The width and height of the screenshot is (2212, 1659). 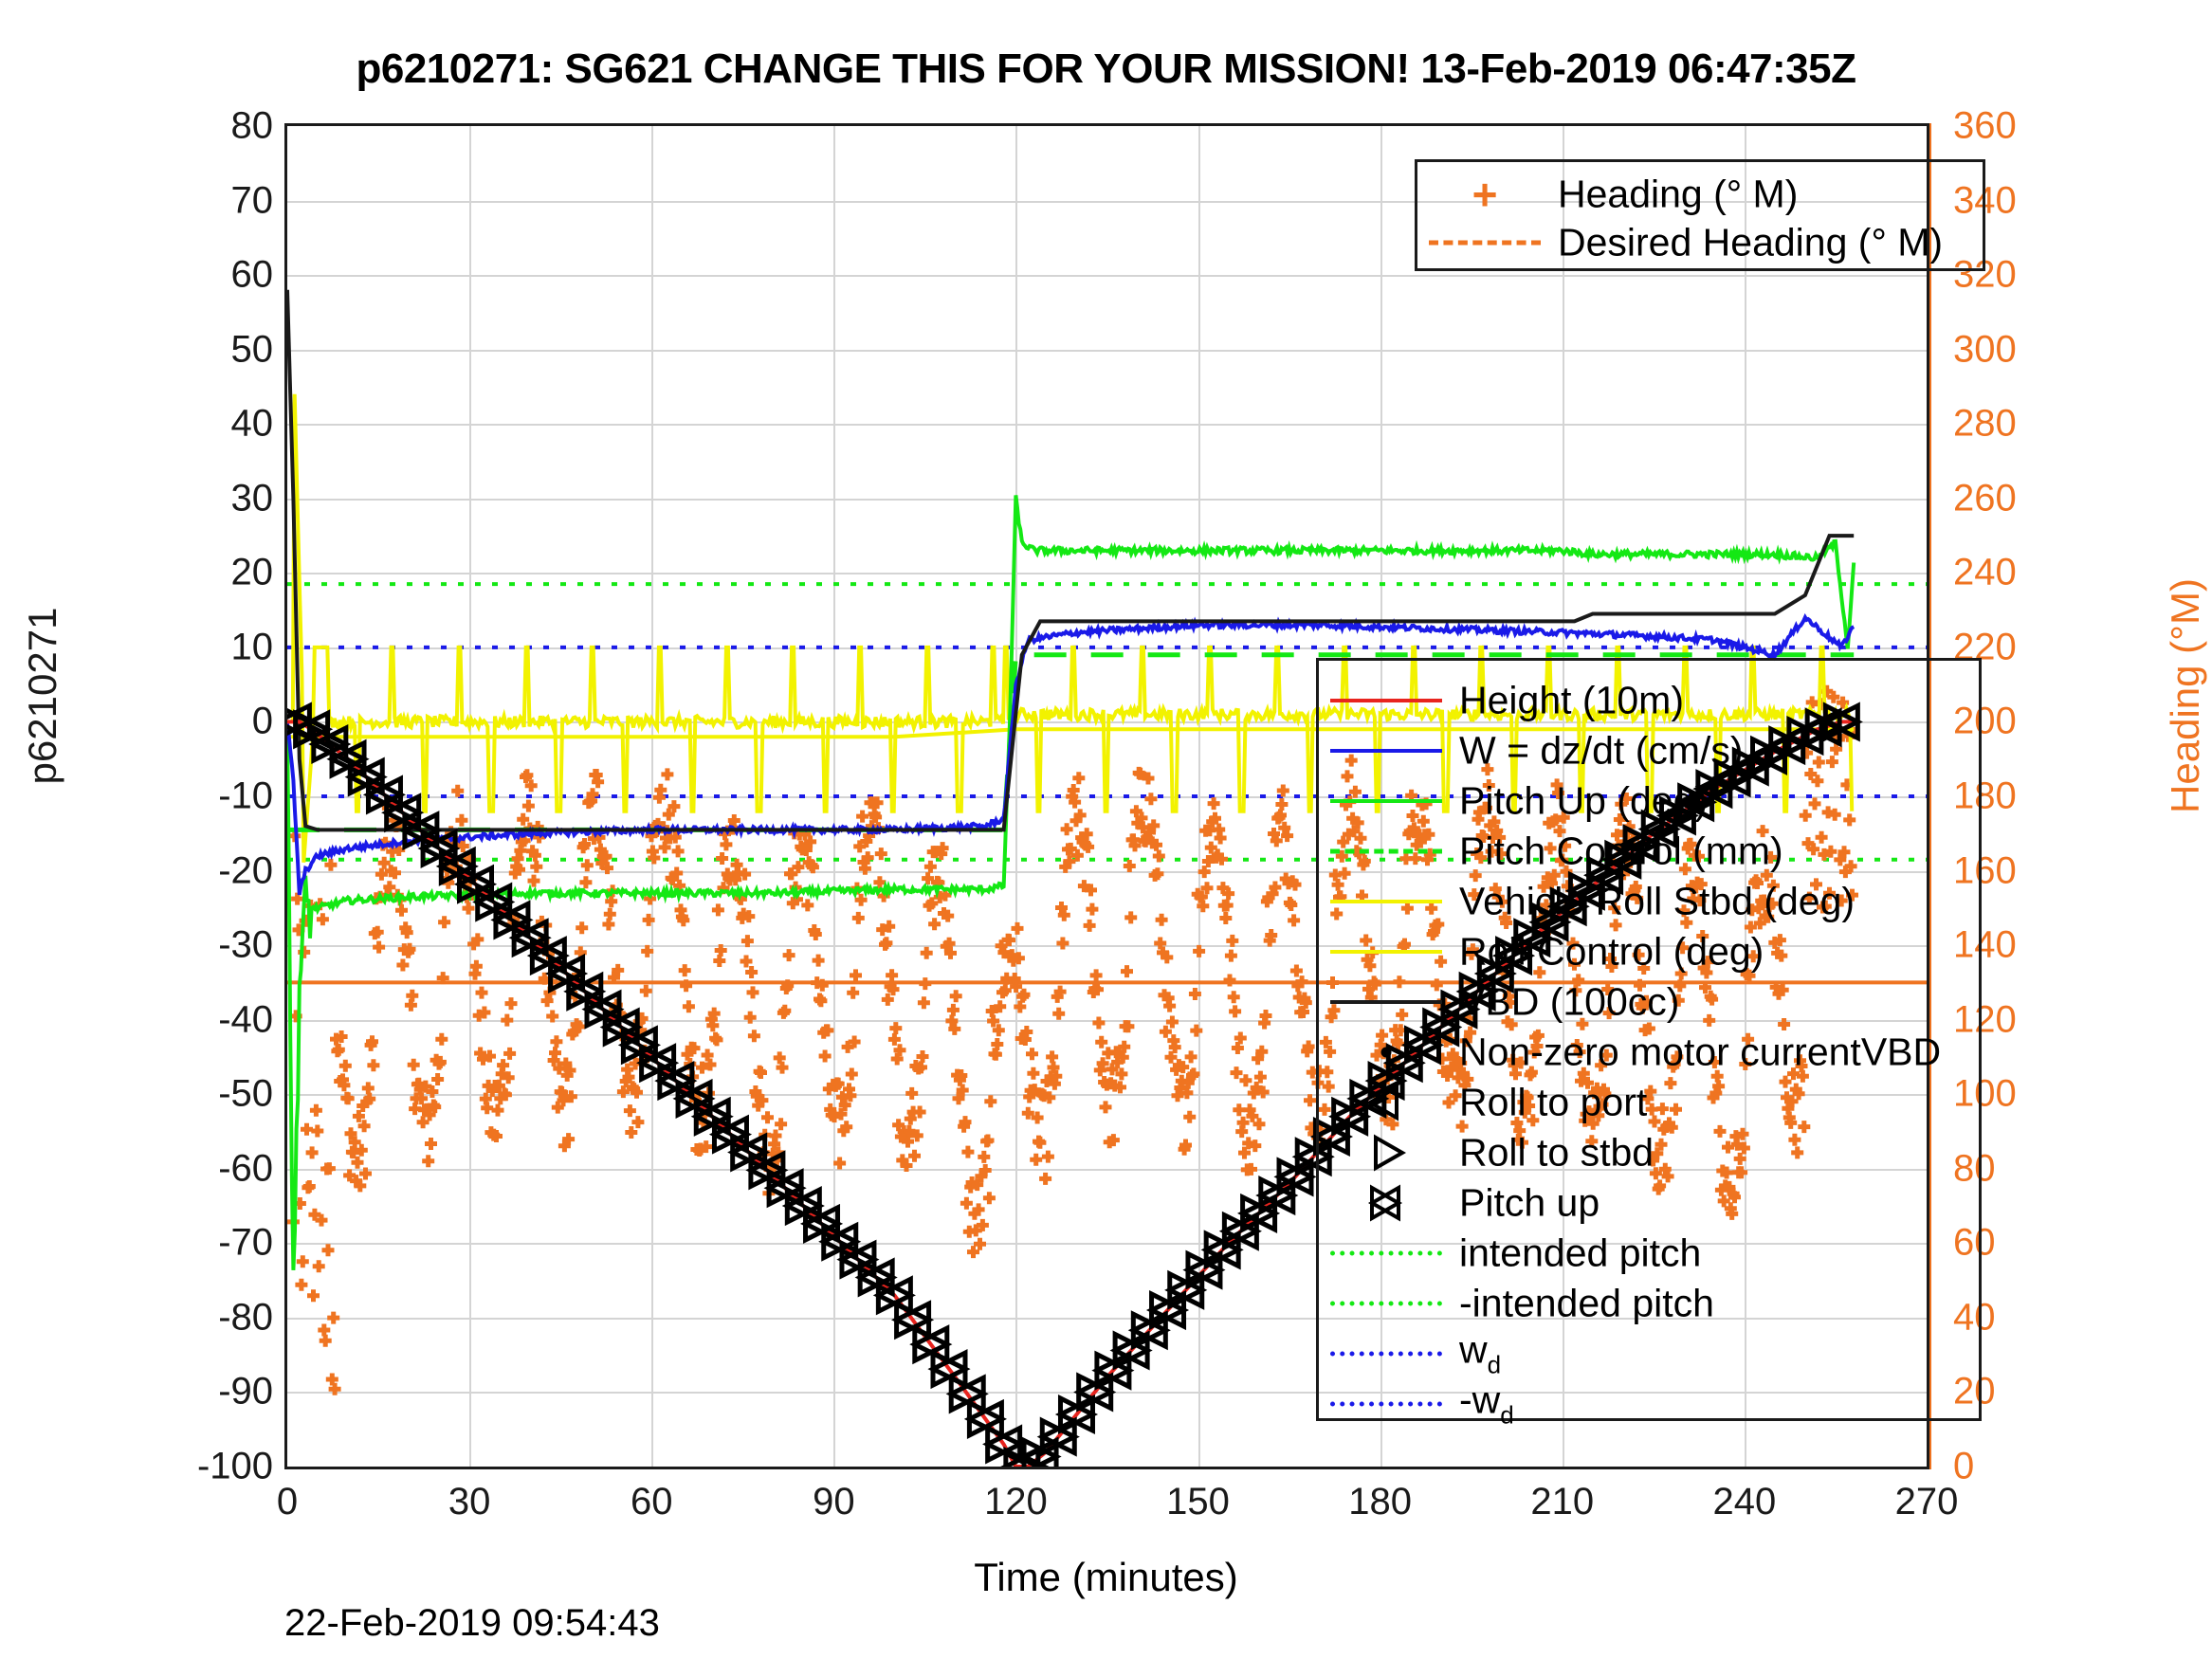 What do you see at coordinates (1744, 1501) in the screenshot?
I see `x-tick: 240` at bounding box center [1744, 1501].